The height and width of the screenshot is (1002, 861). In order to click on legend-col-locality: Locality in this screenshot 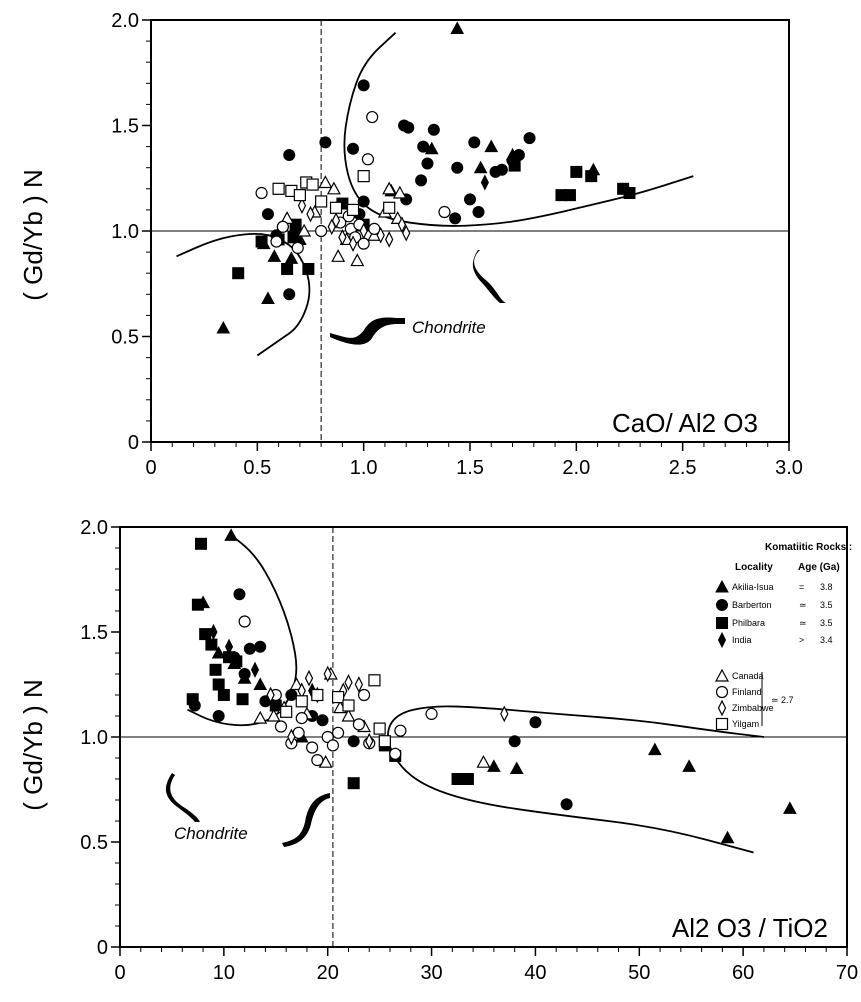, I will do `click(754, 567)`.